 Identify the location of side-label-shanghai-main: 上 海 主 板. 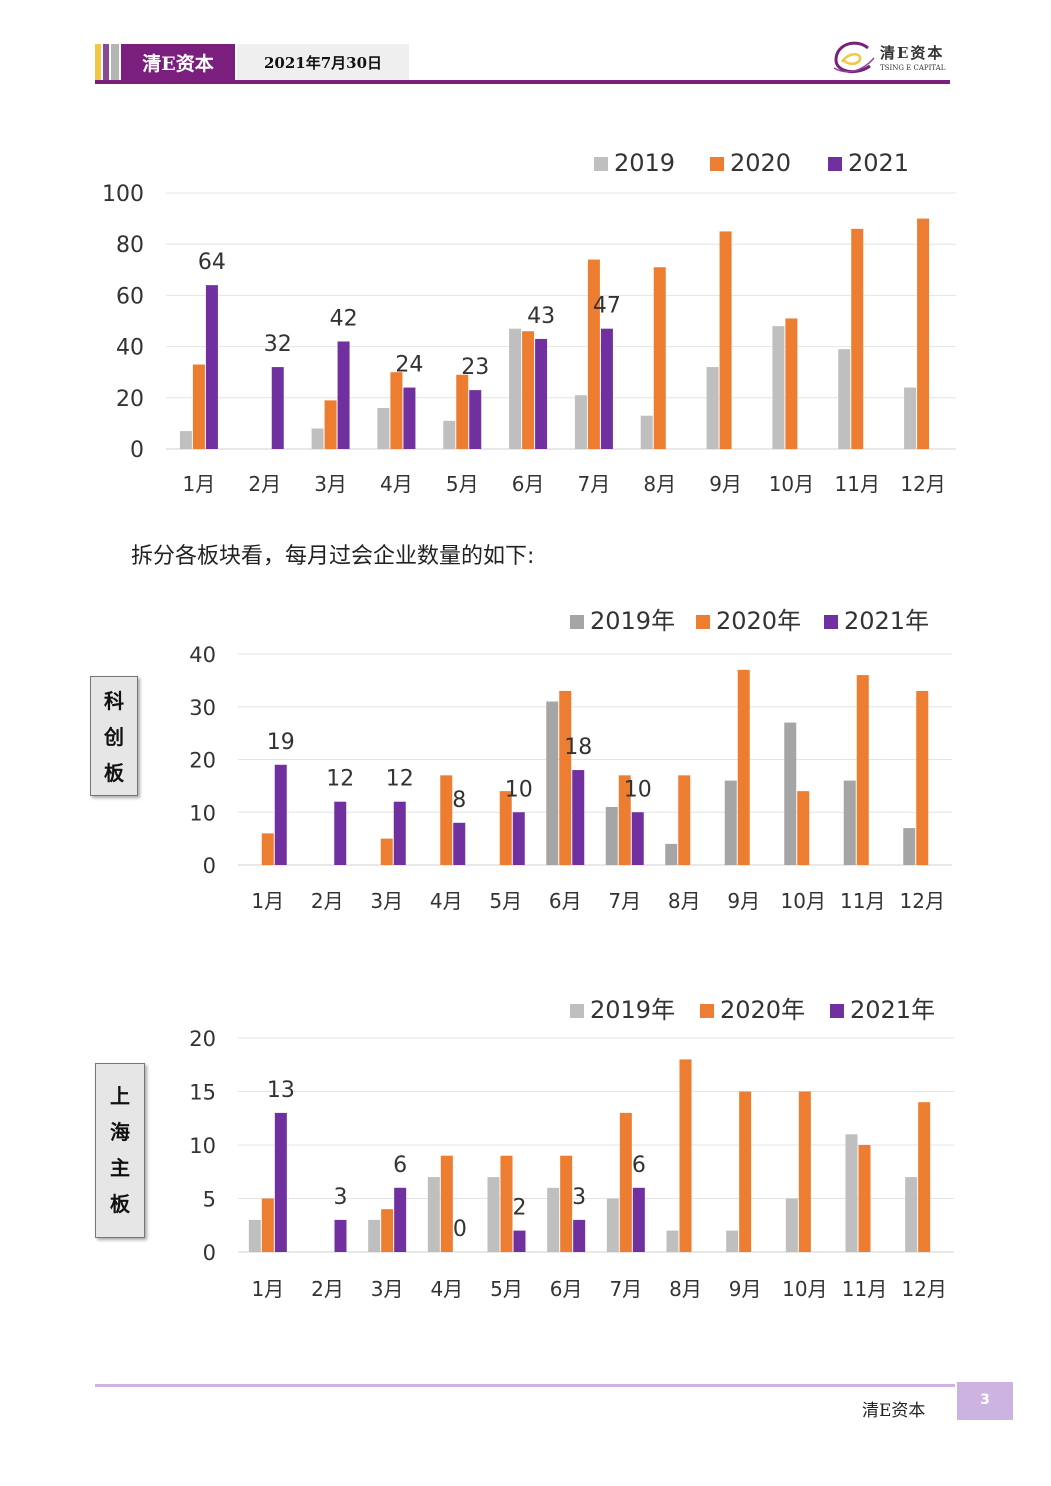
(120, 1150).